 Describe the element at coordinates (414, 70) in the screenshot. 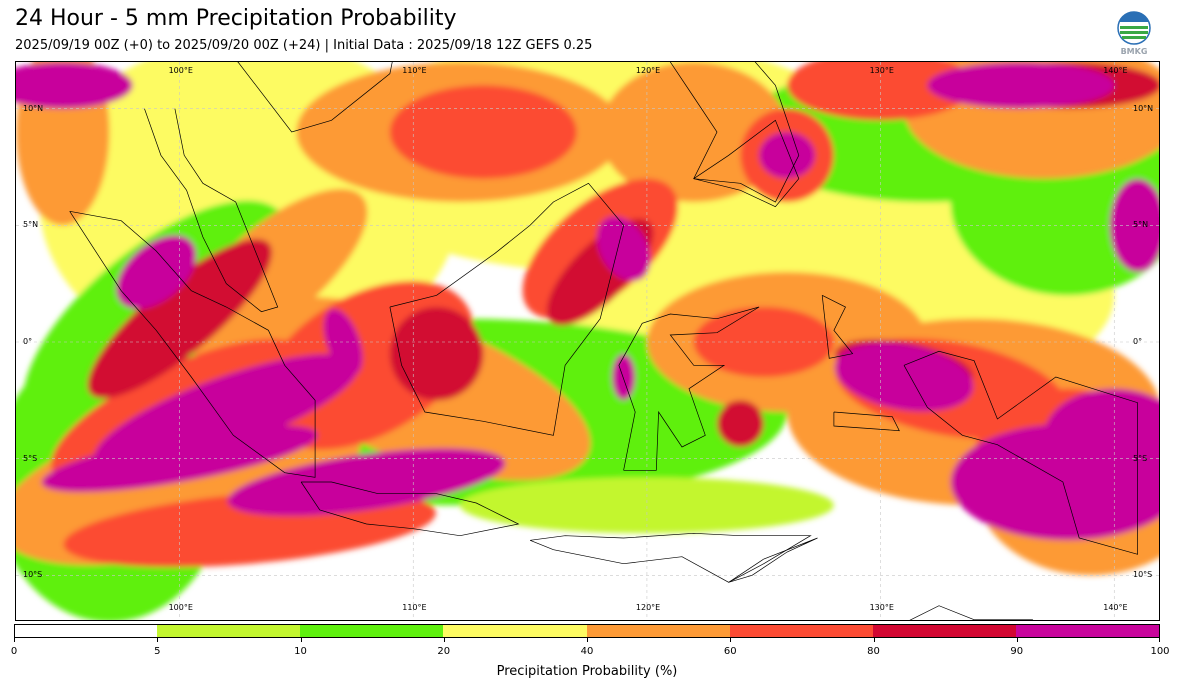

I see `lon-label-top-1: 110°E` at that location.